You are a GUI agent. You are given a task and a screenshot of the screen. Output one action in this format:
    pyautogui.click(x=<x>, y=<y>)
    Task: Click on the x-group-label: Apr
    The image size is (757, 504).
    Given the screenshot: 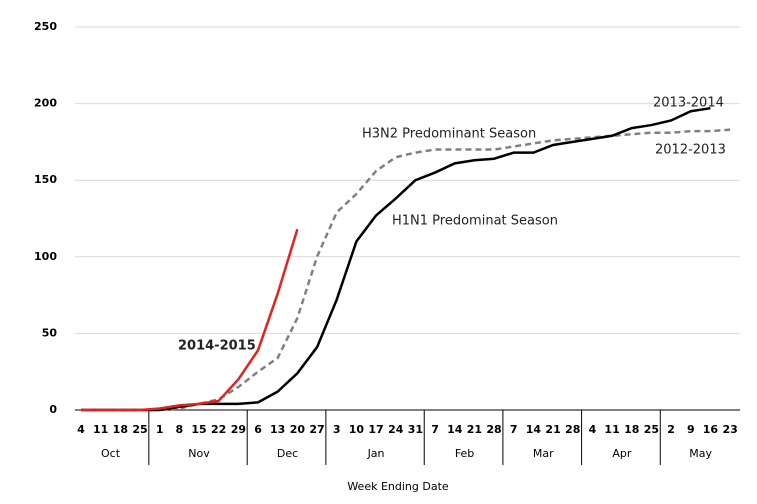 What is the action you would take?
    pyautogui.click(x=622, y=453)
    